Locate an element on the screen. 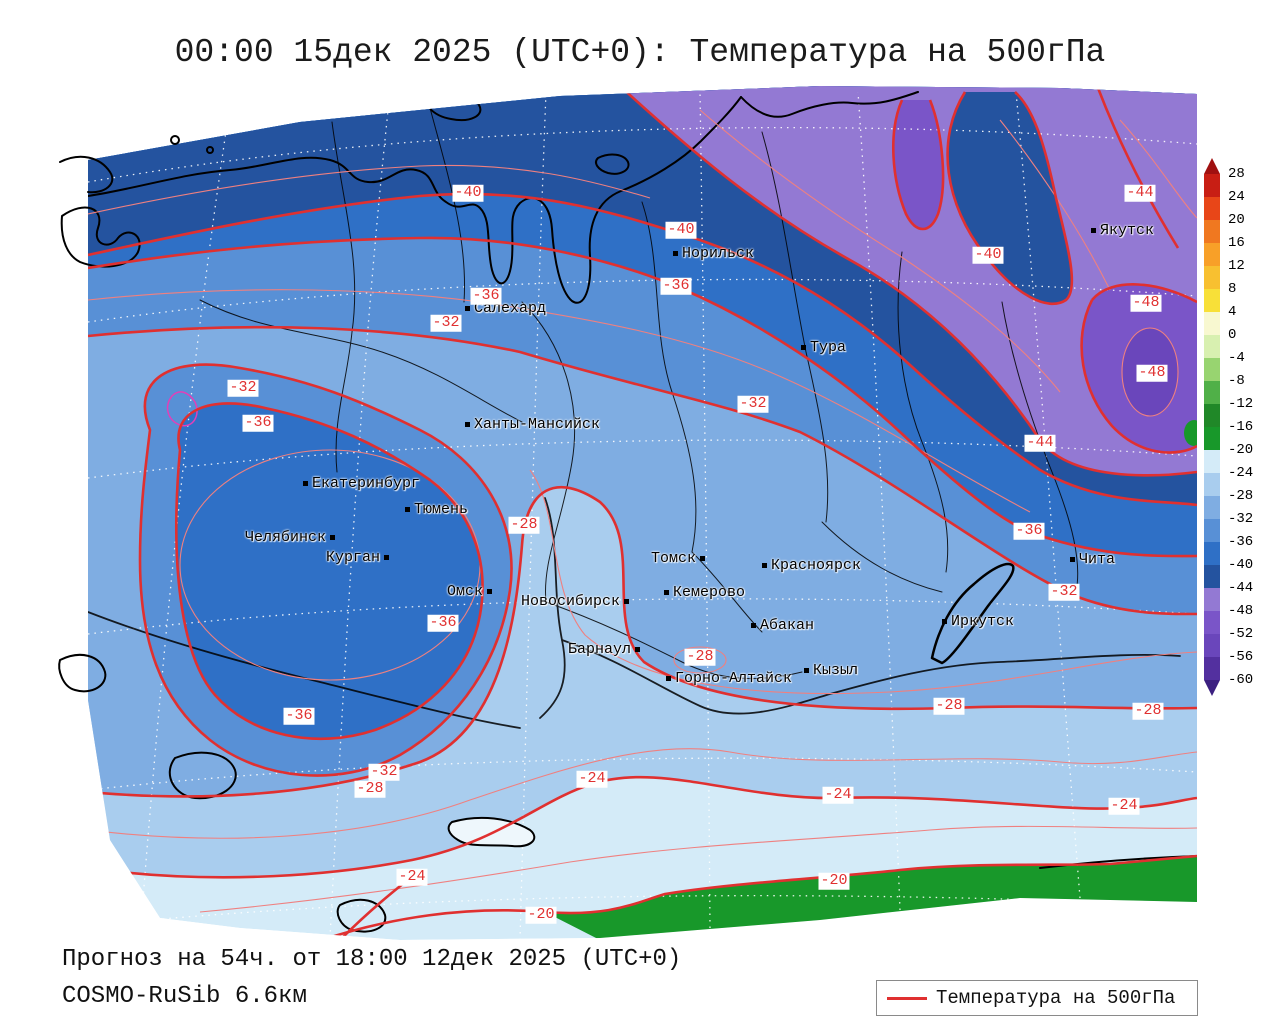 This screenshot has height=1024, width=1280. colorbar-tick: 4 is located at coordinates (1232, 312).